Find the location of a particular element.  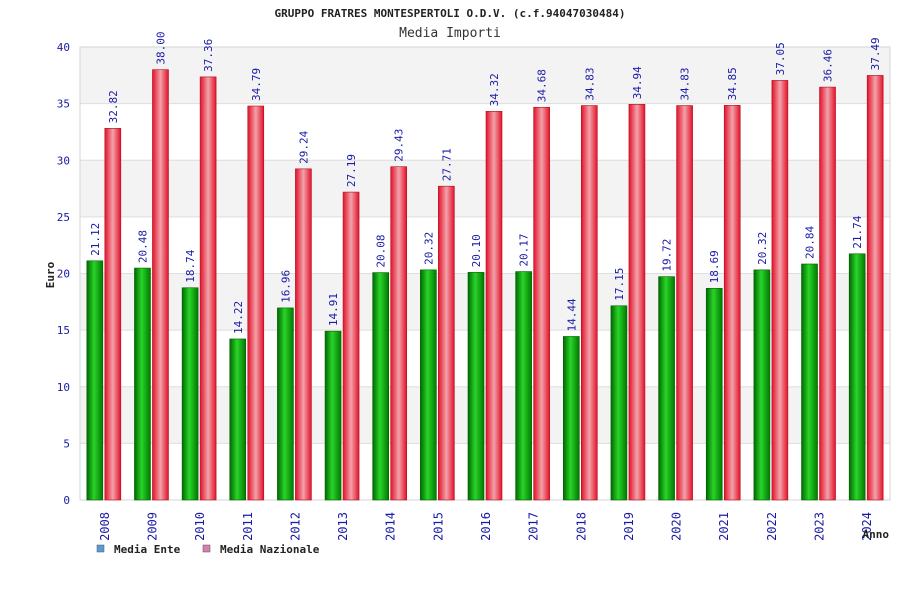

data-label: 34.32 is located at coordinates (494, 89).